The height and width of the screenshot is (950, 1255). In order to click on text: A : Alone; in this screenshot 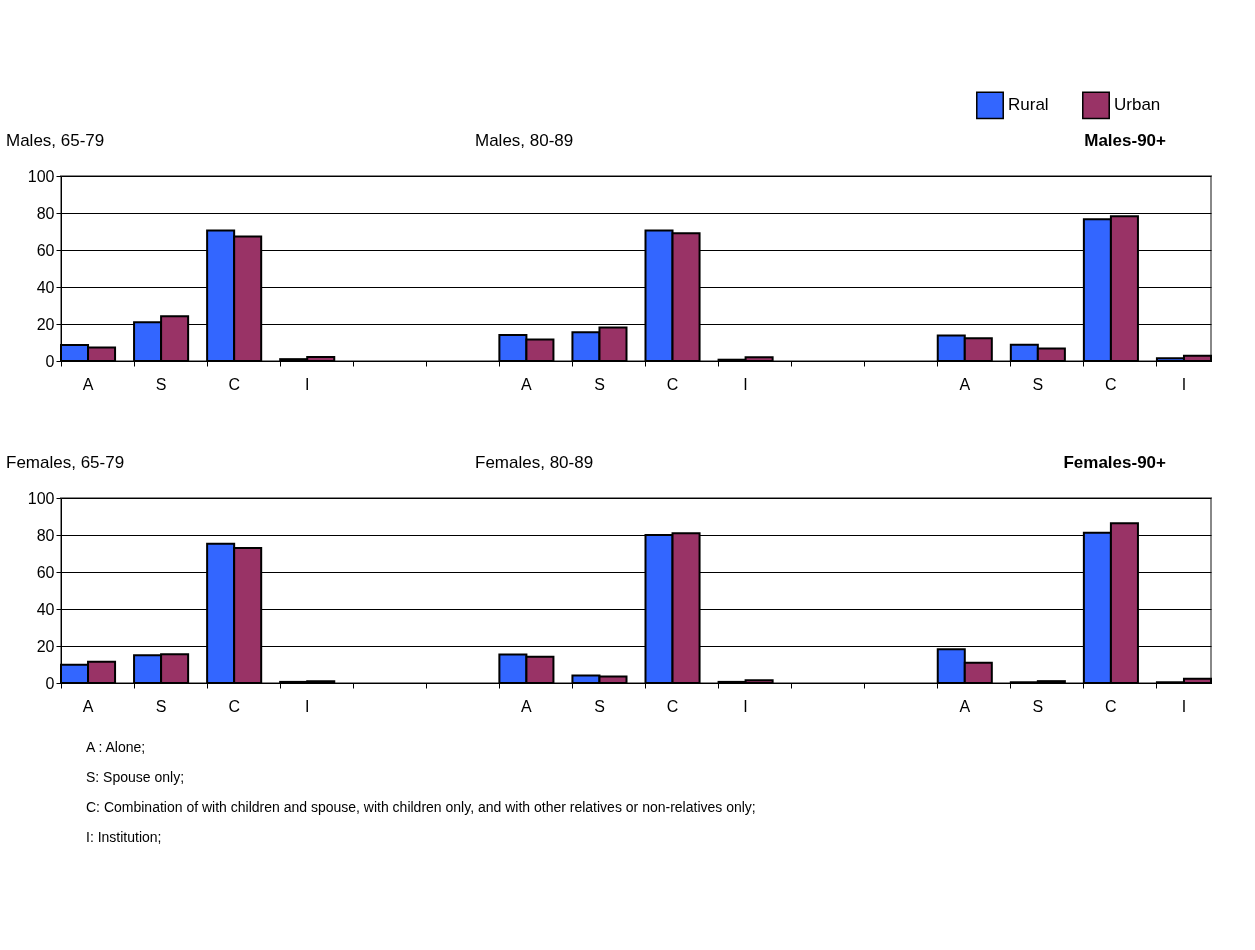, I will do `click(116, 747)`.